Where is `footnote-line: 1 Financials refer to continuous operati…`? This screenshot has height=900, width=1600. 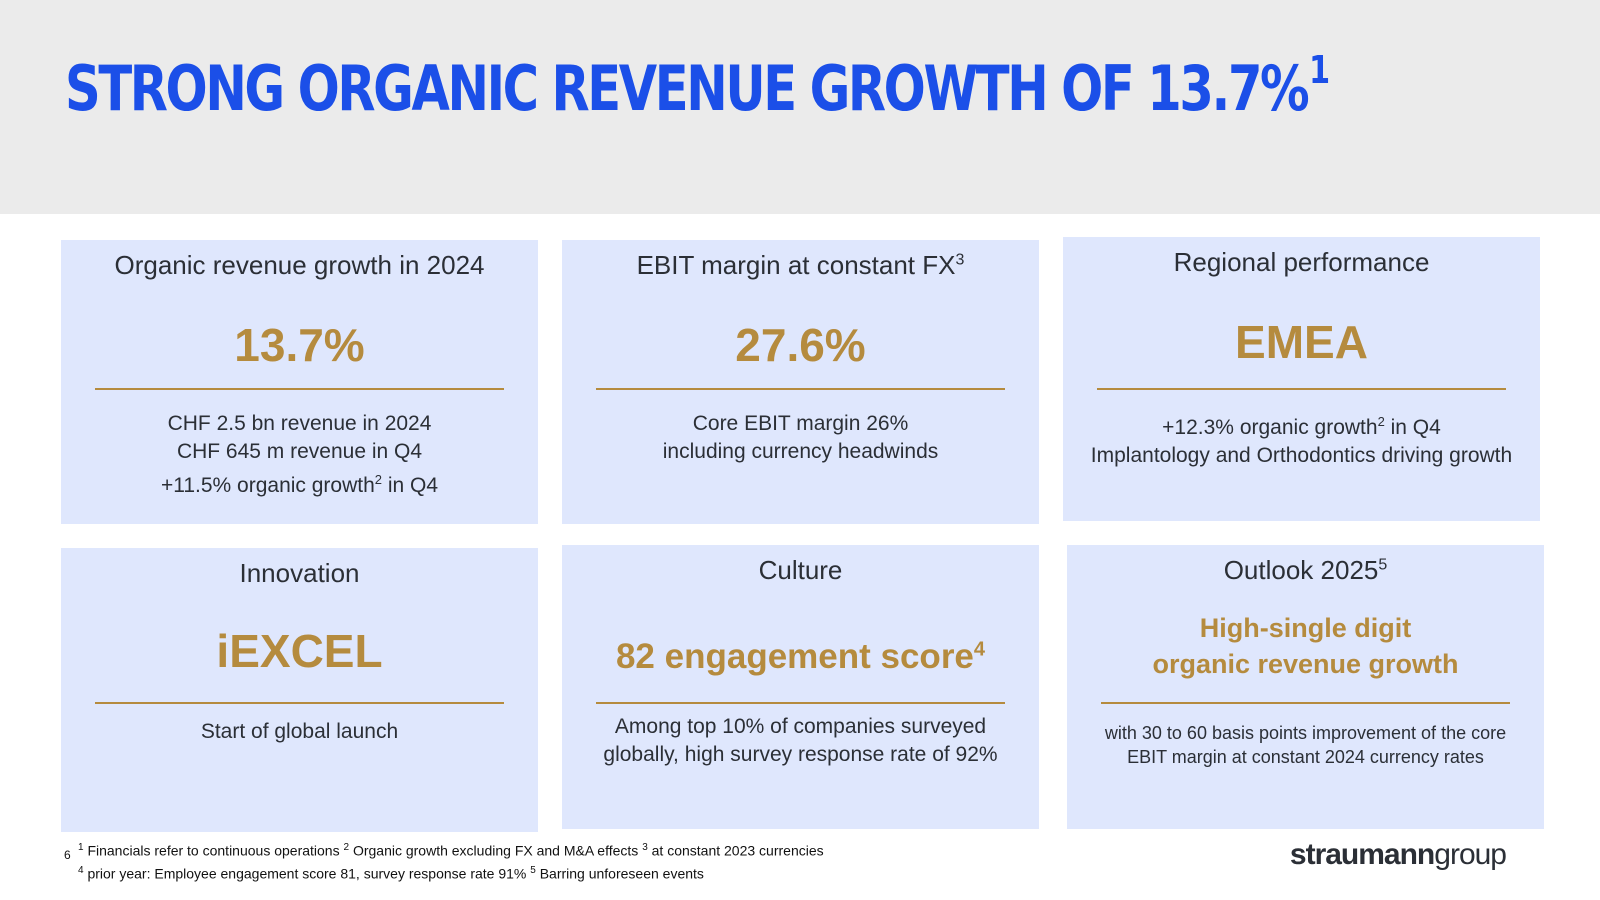 footnote-line: 1 Financials refer to continuous operati… is located at coordinates (451, 850).